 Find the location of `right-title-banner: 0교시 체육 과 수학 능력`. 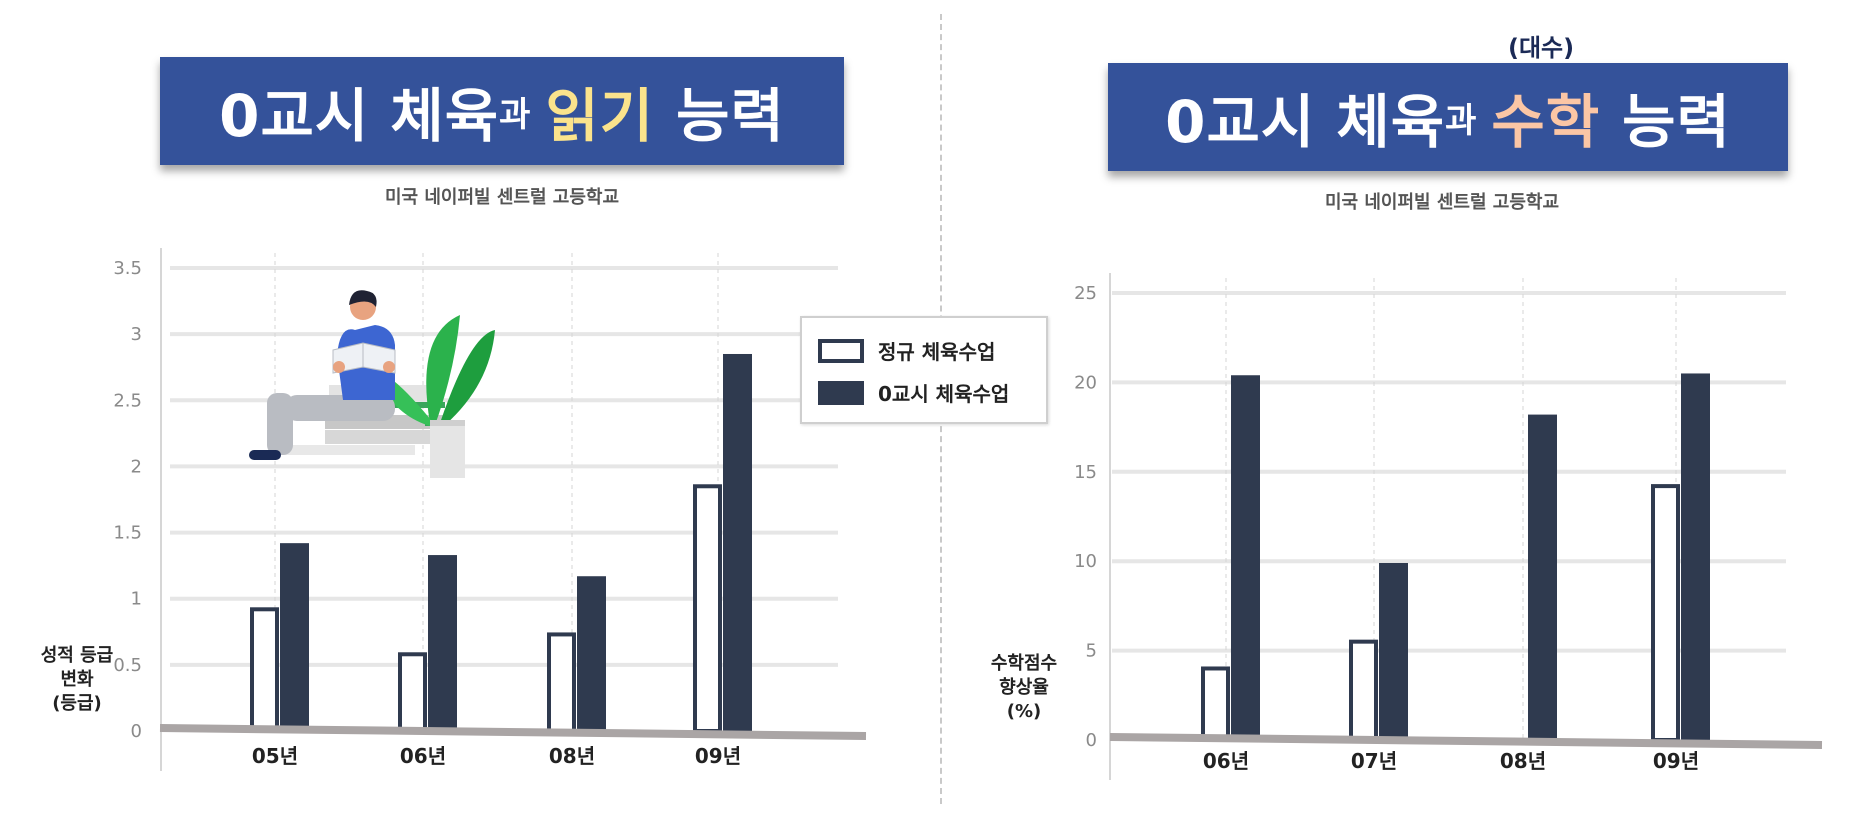

right-title-banner: 0교시 체육 과 수학 능력 is located at coordinates (1448, 117).